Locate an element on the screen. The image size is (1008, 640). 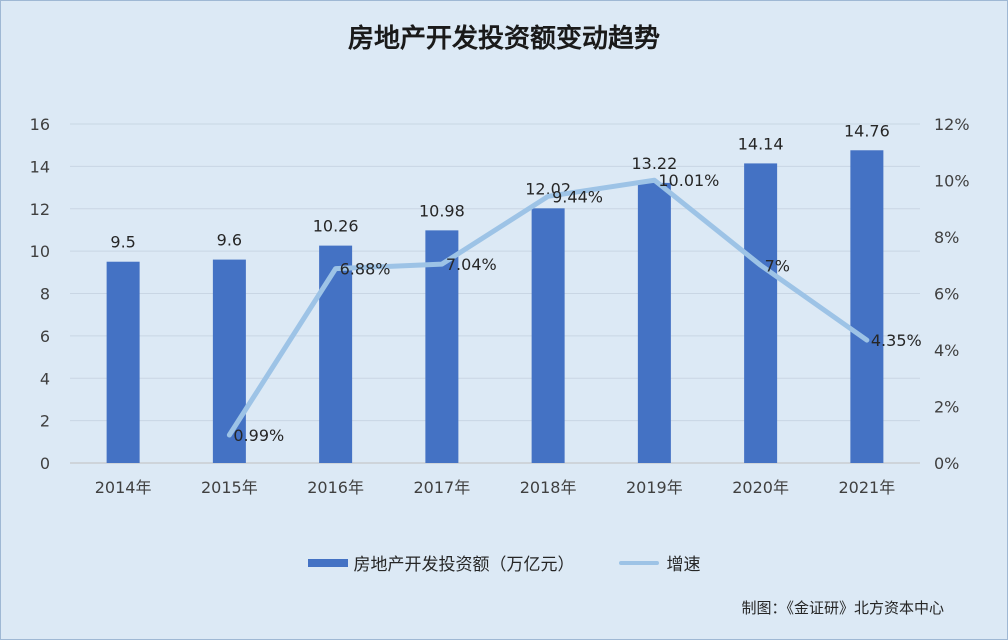
line-data-label: 0.99% is located at coordinates (258, 435).